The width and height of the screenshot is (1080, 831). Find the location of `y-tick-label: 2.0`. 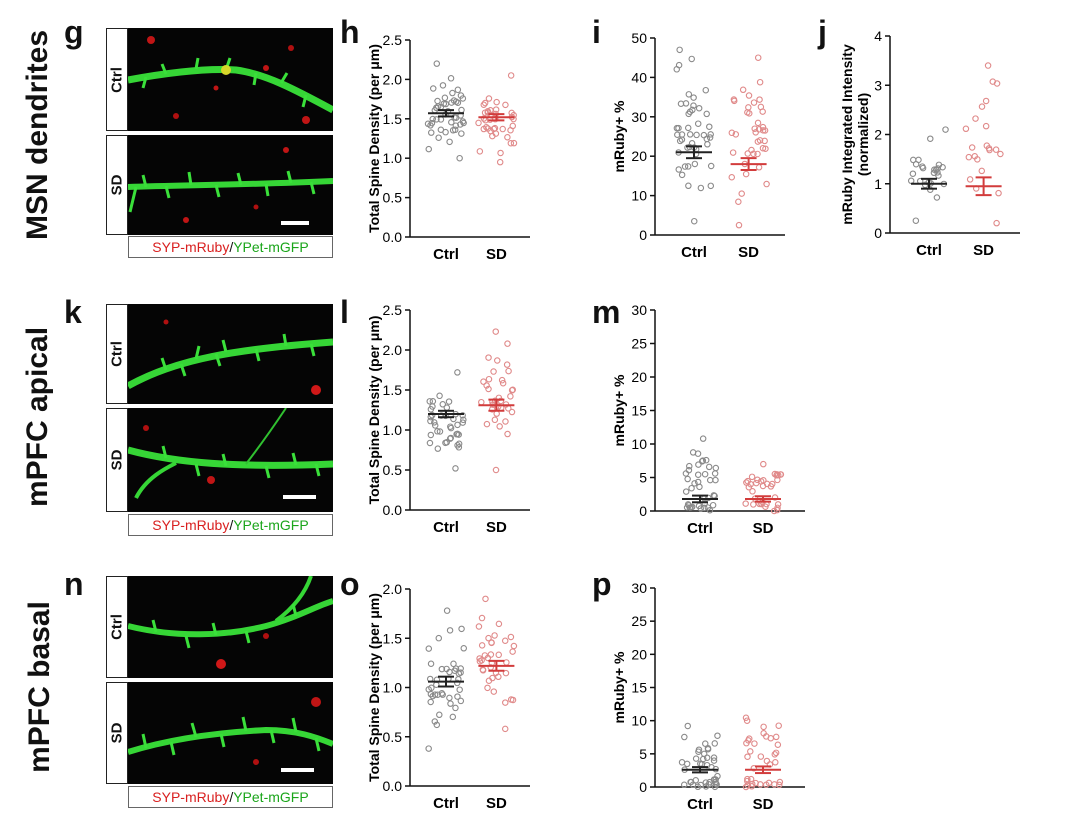

y-tick-label: 2.0 is located at coordinates (393, 350).